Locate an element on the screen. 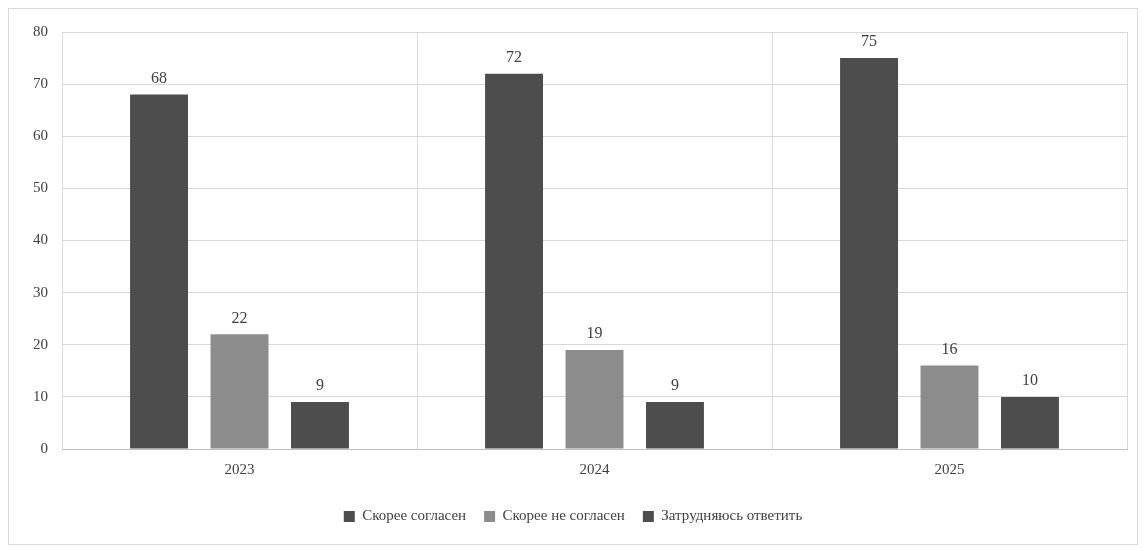  legend-label: Скорее не согласен is located at coordinates (563, 515).